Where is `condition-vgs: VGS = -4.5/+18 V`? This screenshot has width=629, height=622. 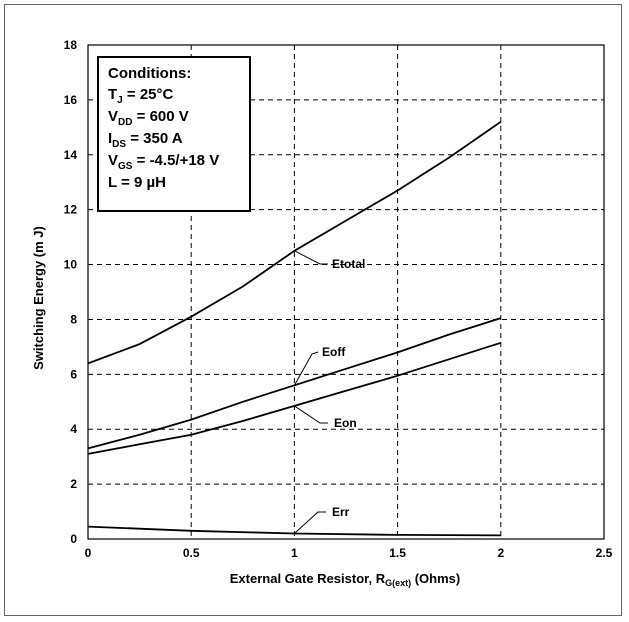
condition-vgs: VGS = -4.5/+18 V is located at coordinates (163, 162).